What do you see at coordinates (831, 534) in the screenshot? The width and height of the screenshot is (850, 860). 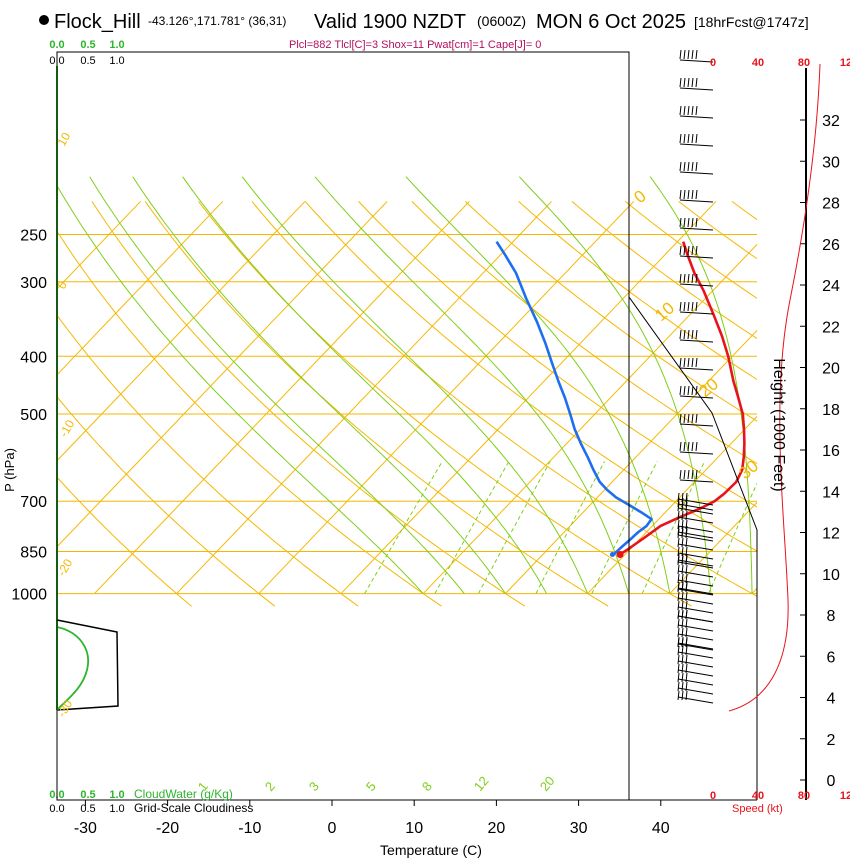 I see `height-tick-label: 12` at bounding box center [831, 534].